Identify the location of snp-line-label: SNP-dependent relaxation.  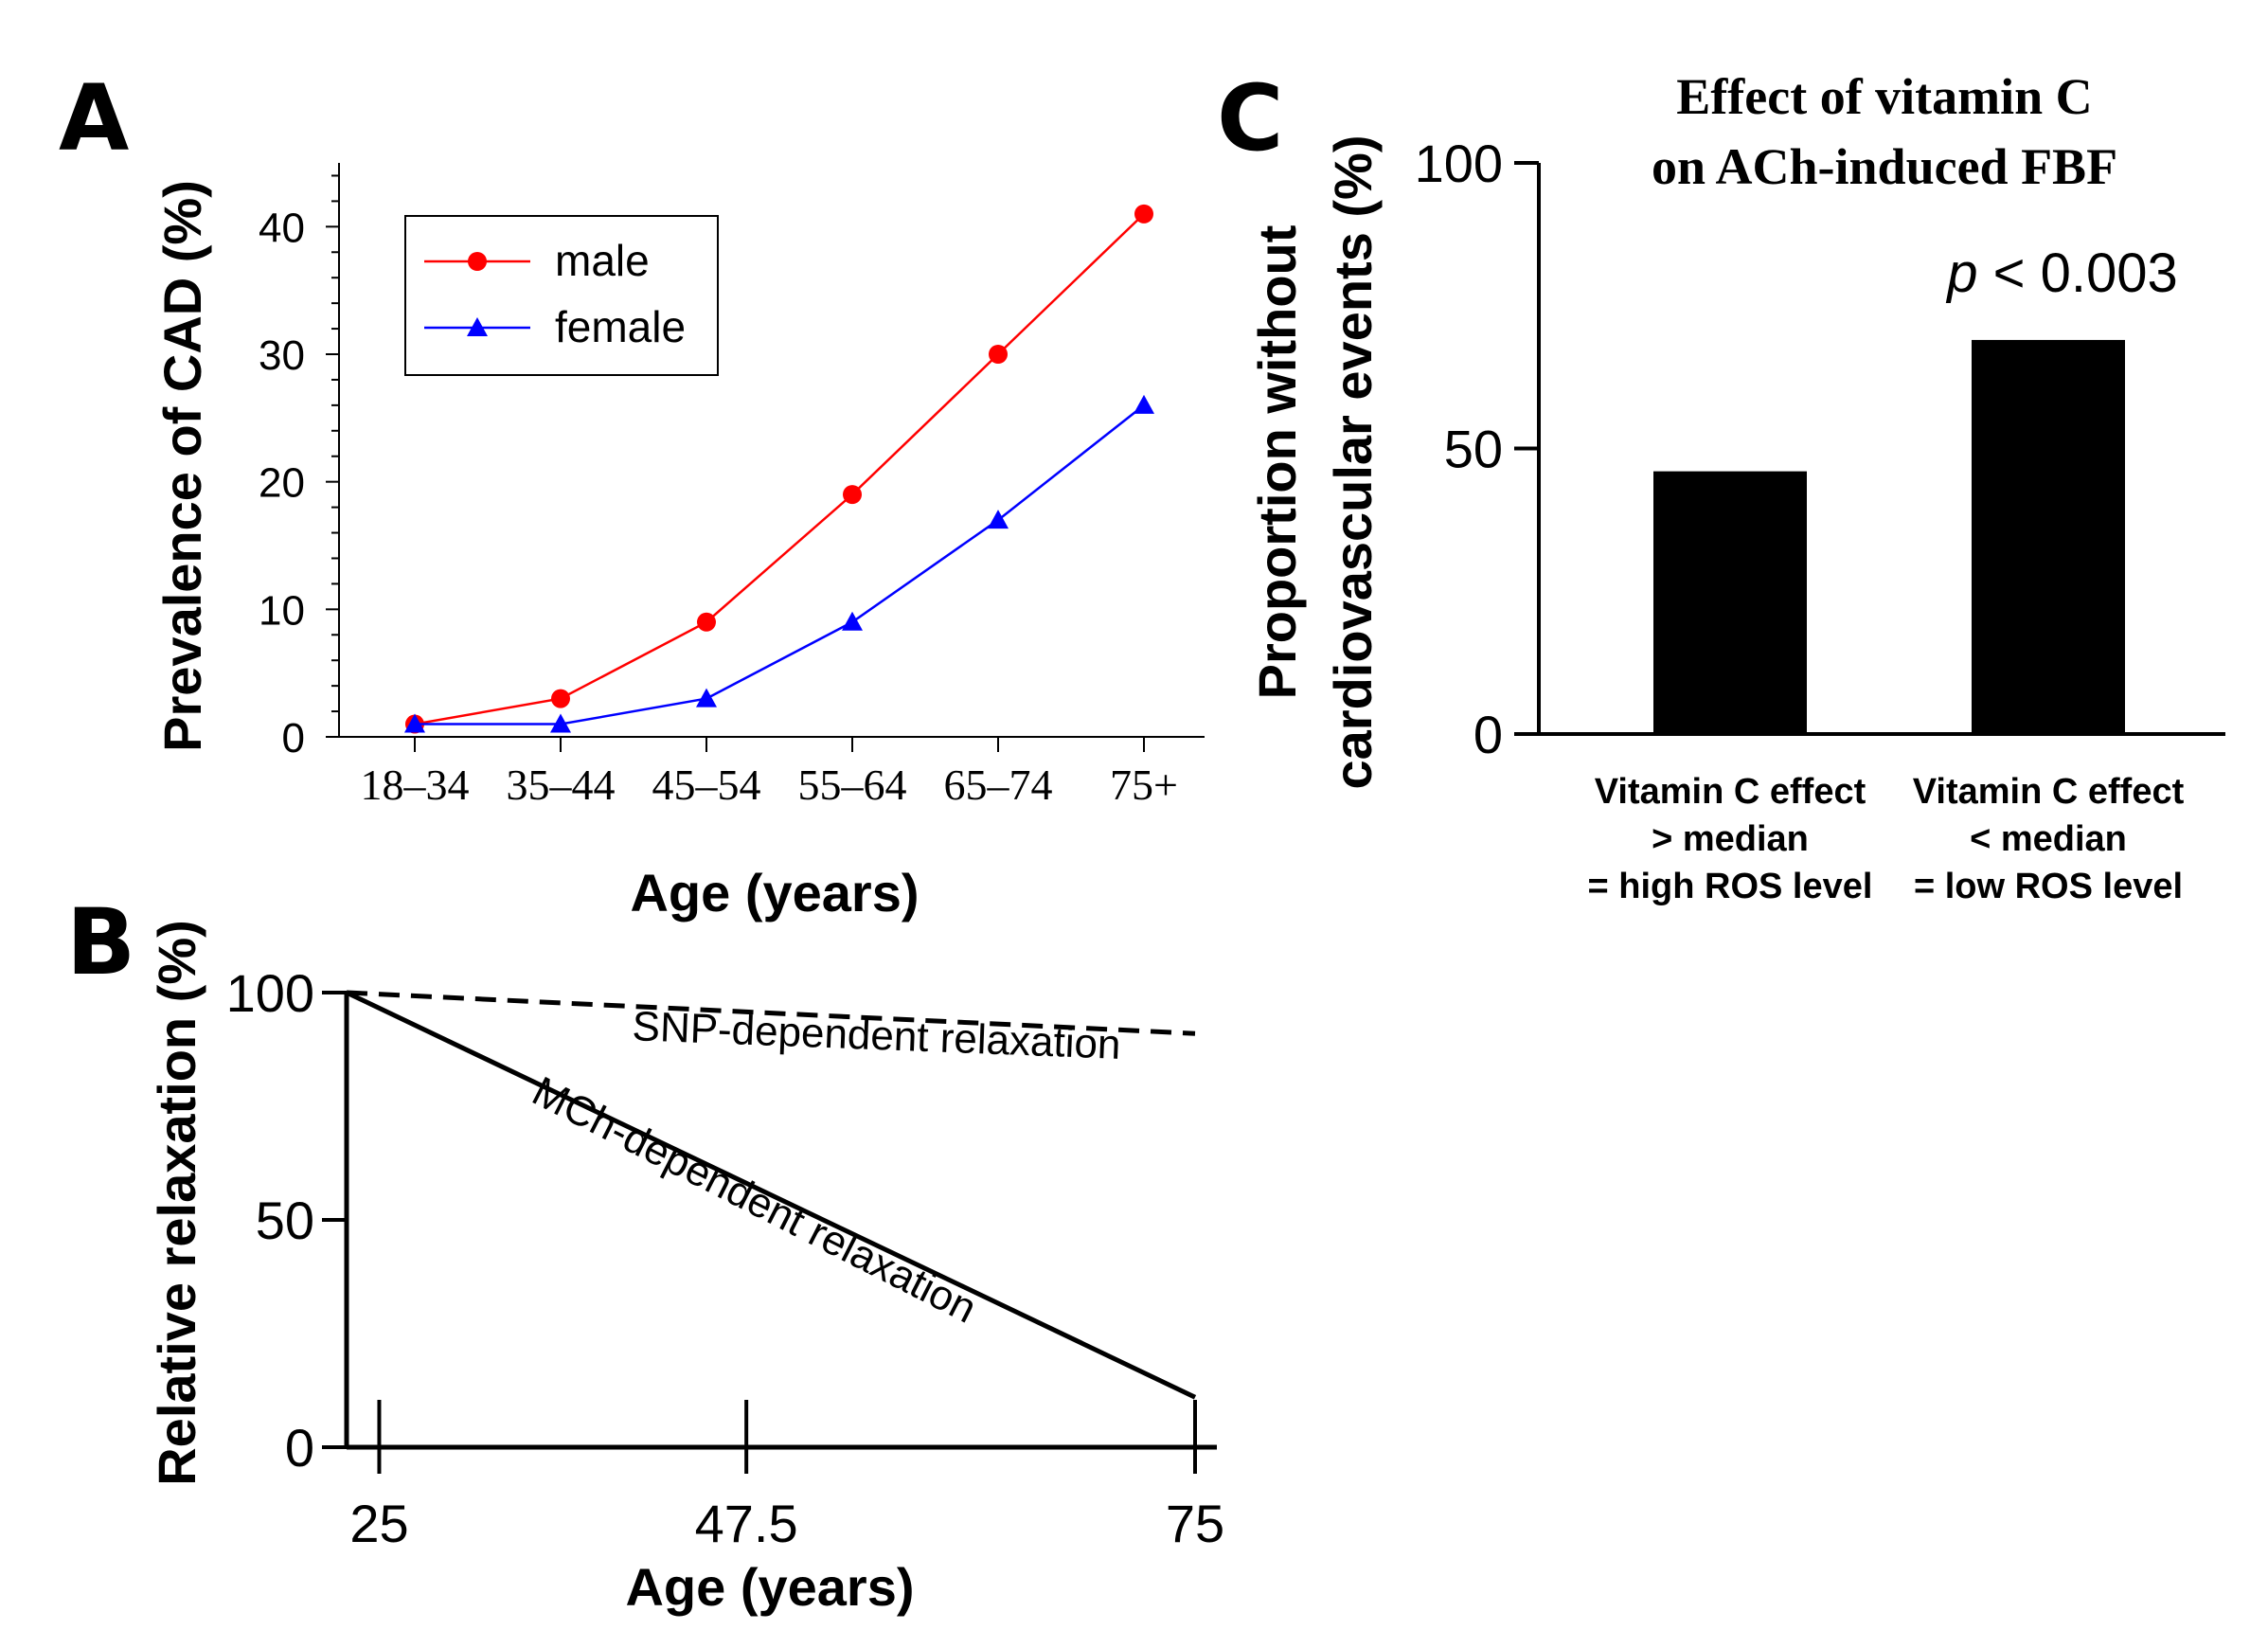
(877, 1035).